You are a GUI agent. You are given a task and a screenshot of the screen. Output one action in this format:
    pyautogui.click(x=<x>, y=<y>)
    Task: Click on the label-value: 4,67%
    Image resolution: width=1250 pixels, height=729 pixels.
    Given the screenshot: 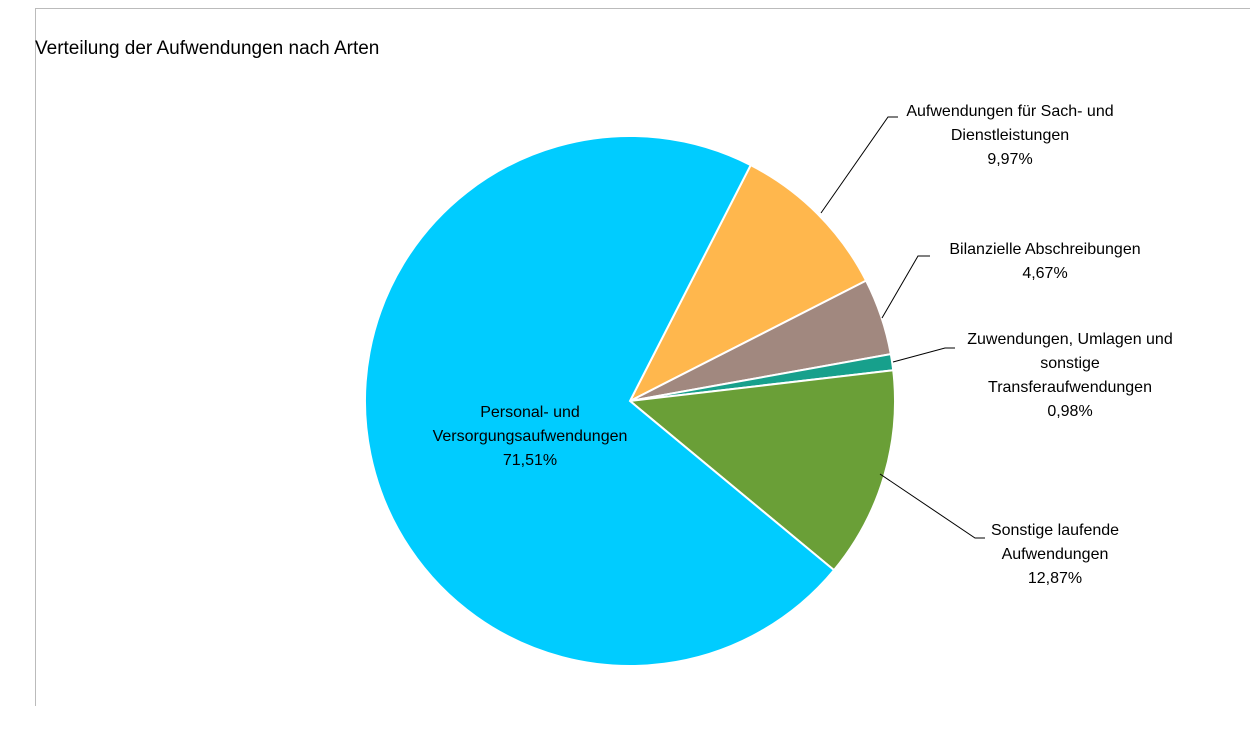 What is the action you would take?
    pyautogui.click(x=1045, y=273)
    